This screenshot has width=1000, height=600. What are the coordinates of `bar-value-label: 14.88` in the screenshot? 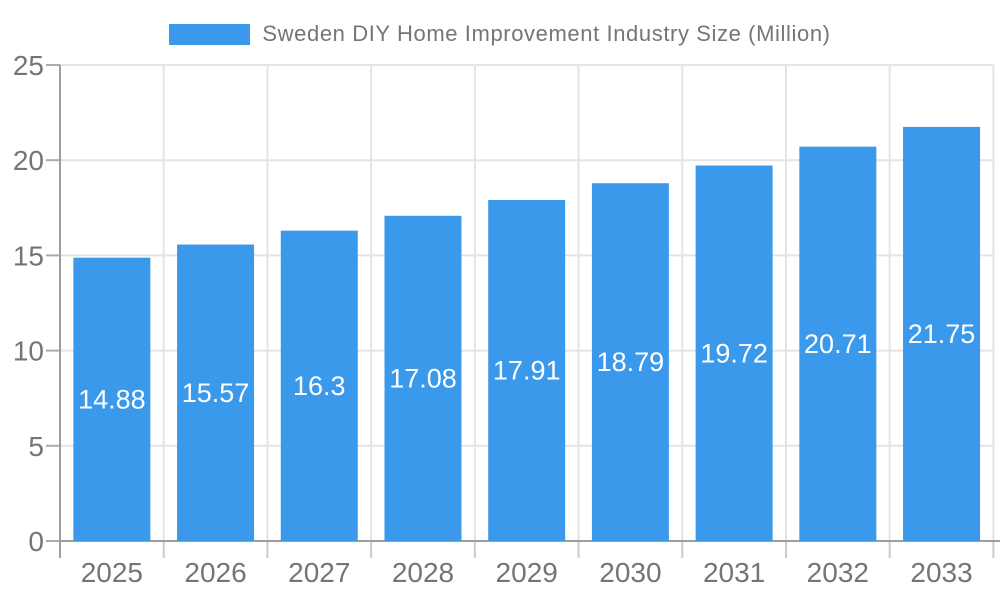 It's located at (112, 399).